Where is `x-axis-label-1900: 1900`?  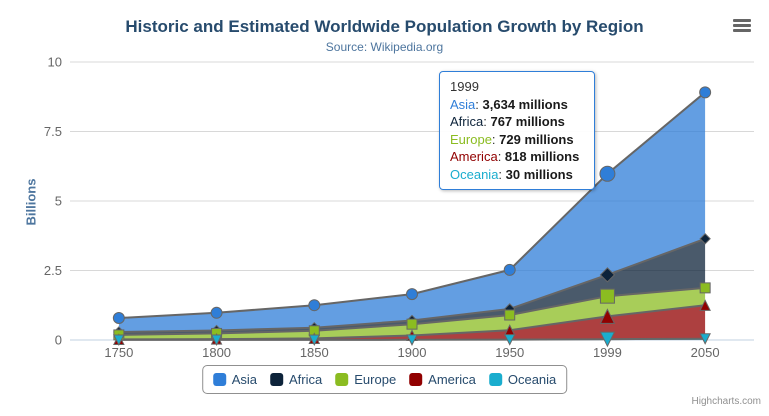 x-axis-label-1900: 1900 is located at coordinates (412, 352).